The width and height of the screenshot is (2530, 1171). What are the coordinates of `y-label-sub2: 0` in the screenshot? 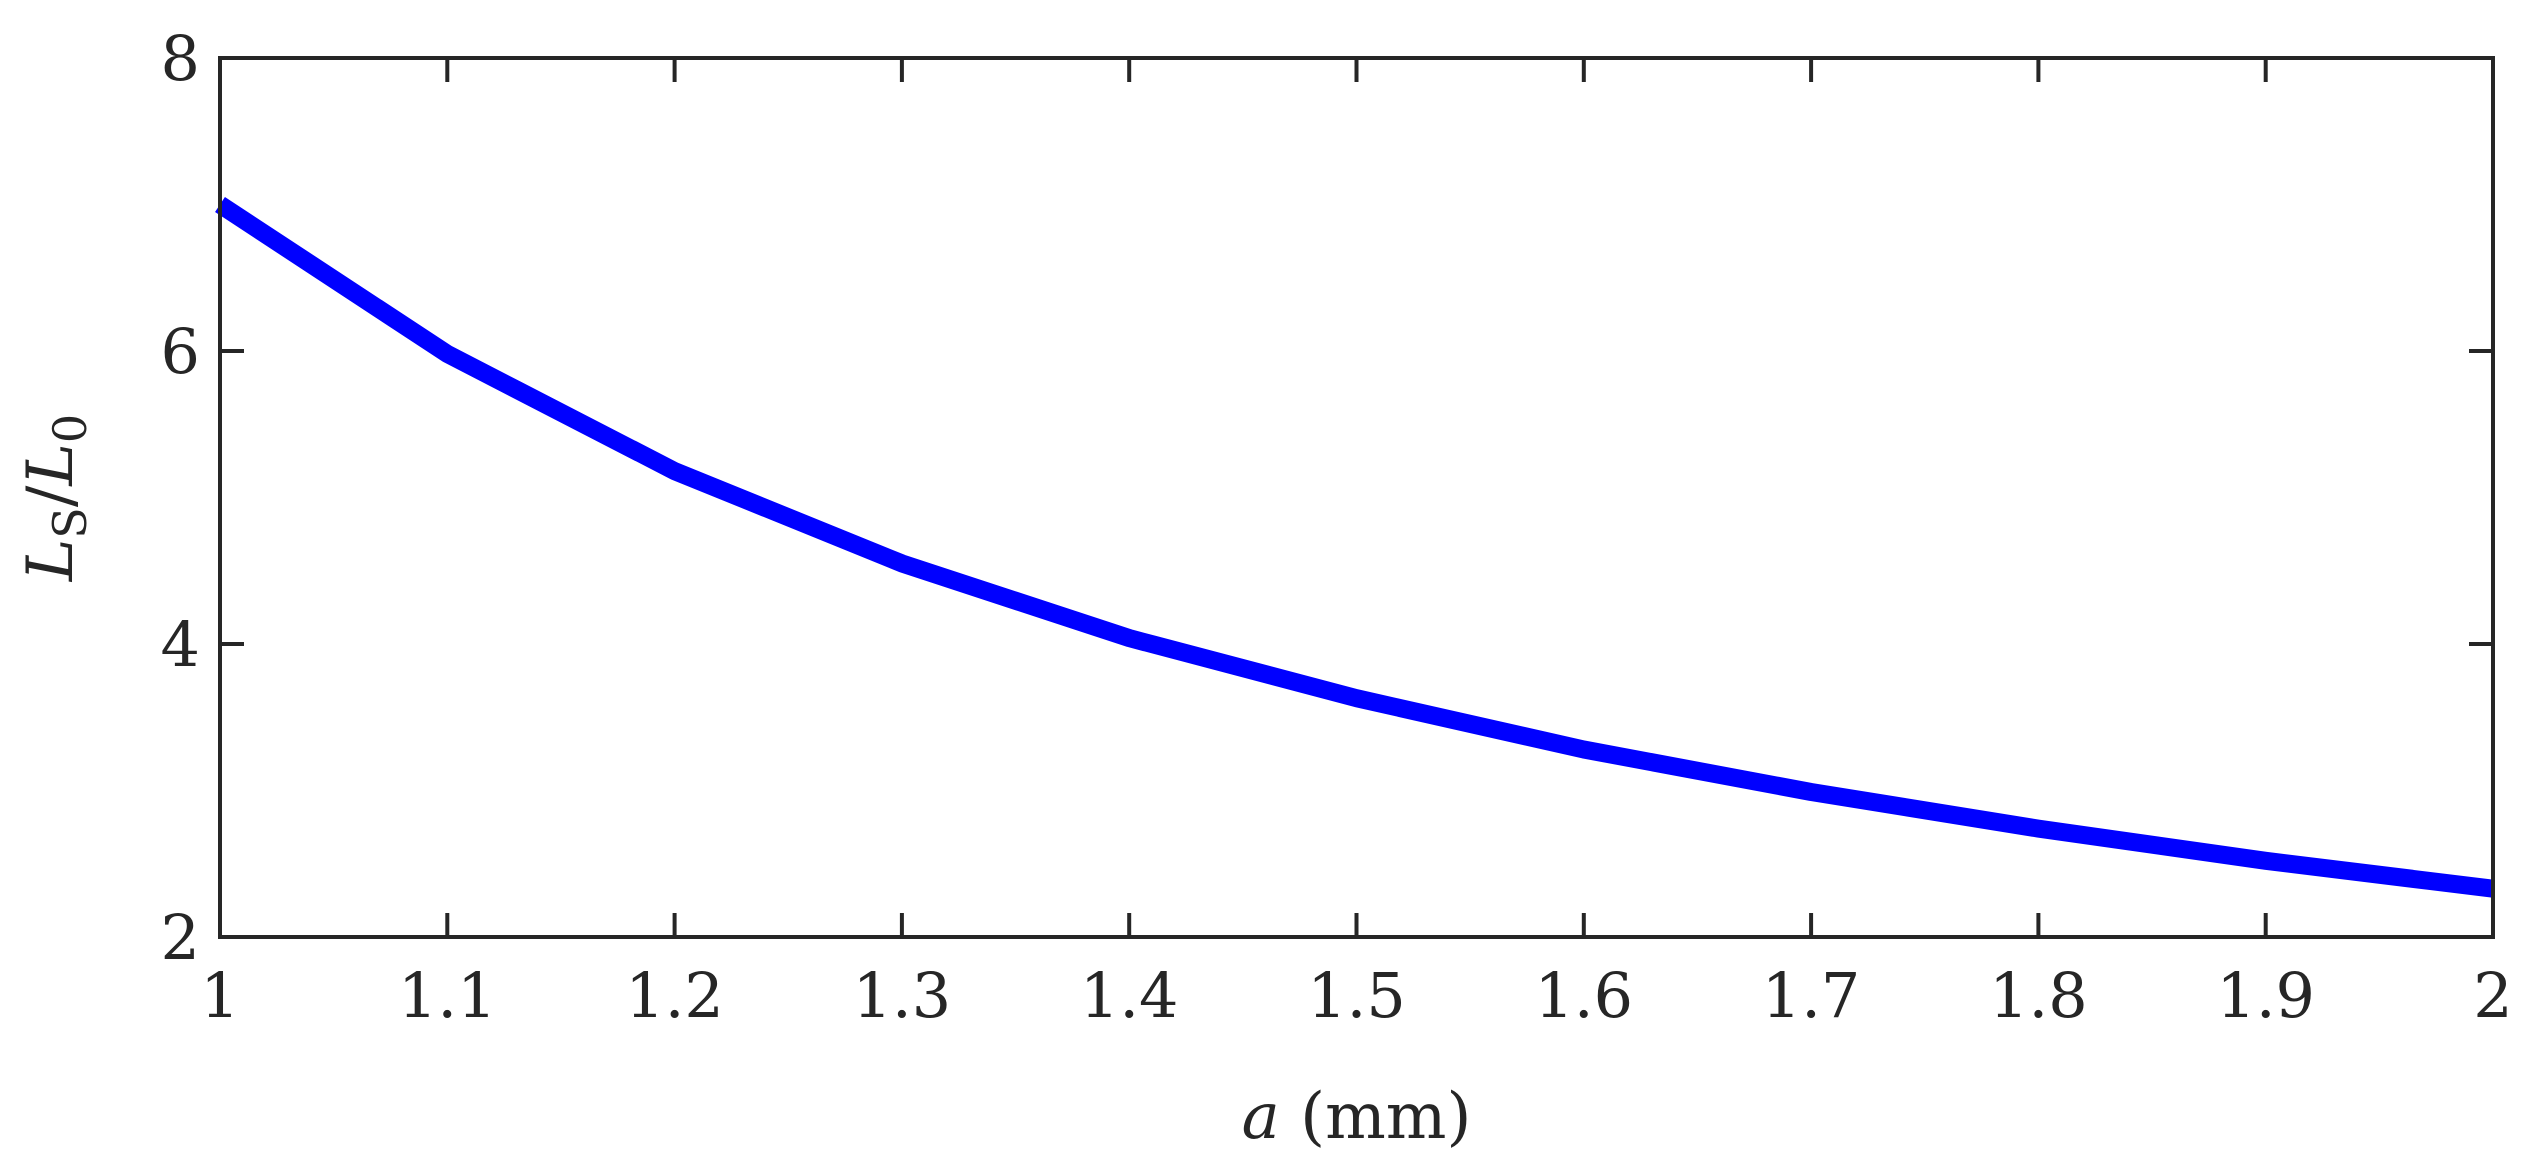 It's located at (70, 428).